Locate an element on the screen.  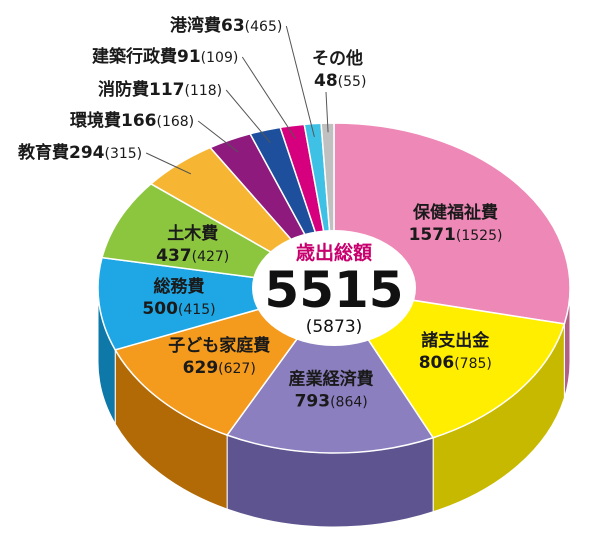
label-text-6: 教育費294(315) is located at coordinates (79, 152).